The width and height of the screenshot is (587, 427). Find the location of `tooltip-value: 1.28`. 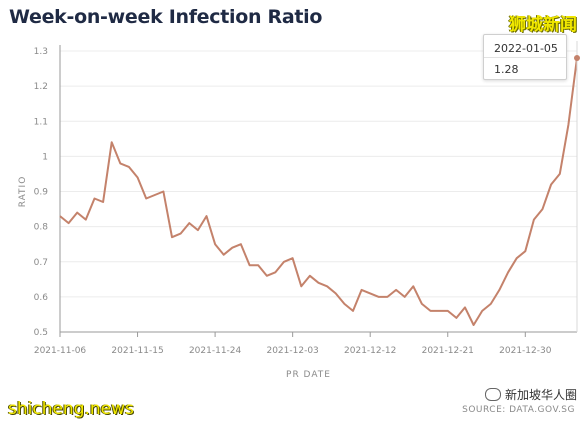

tooltip-value: 1.28 is located at coordinates (506, 69).